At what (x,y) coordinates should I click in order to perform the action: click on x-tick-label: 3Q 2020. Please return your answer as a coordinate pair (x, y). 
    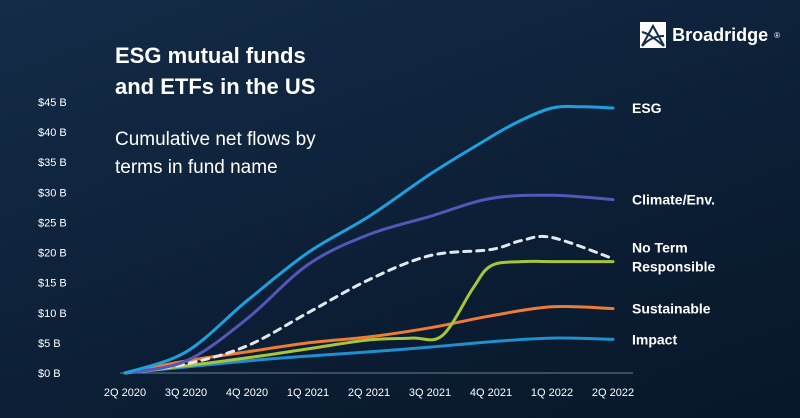
    Looking at the image, I should click on (186, 393).